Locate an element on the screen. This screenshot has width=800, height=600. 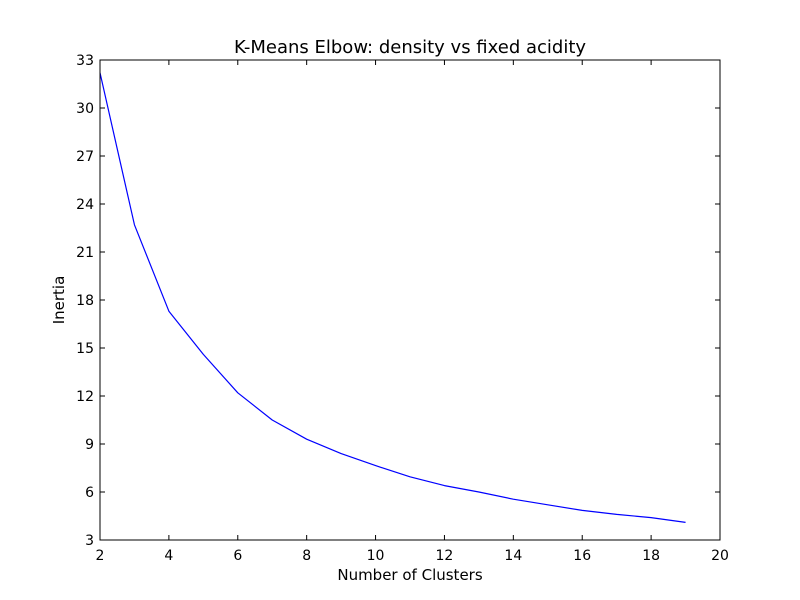
x-tick-label: 2 is located at coordinates (100, 556).